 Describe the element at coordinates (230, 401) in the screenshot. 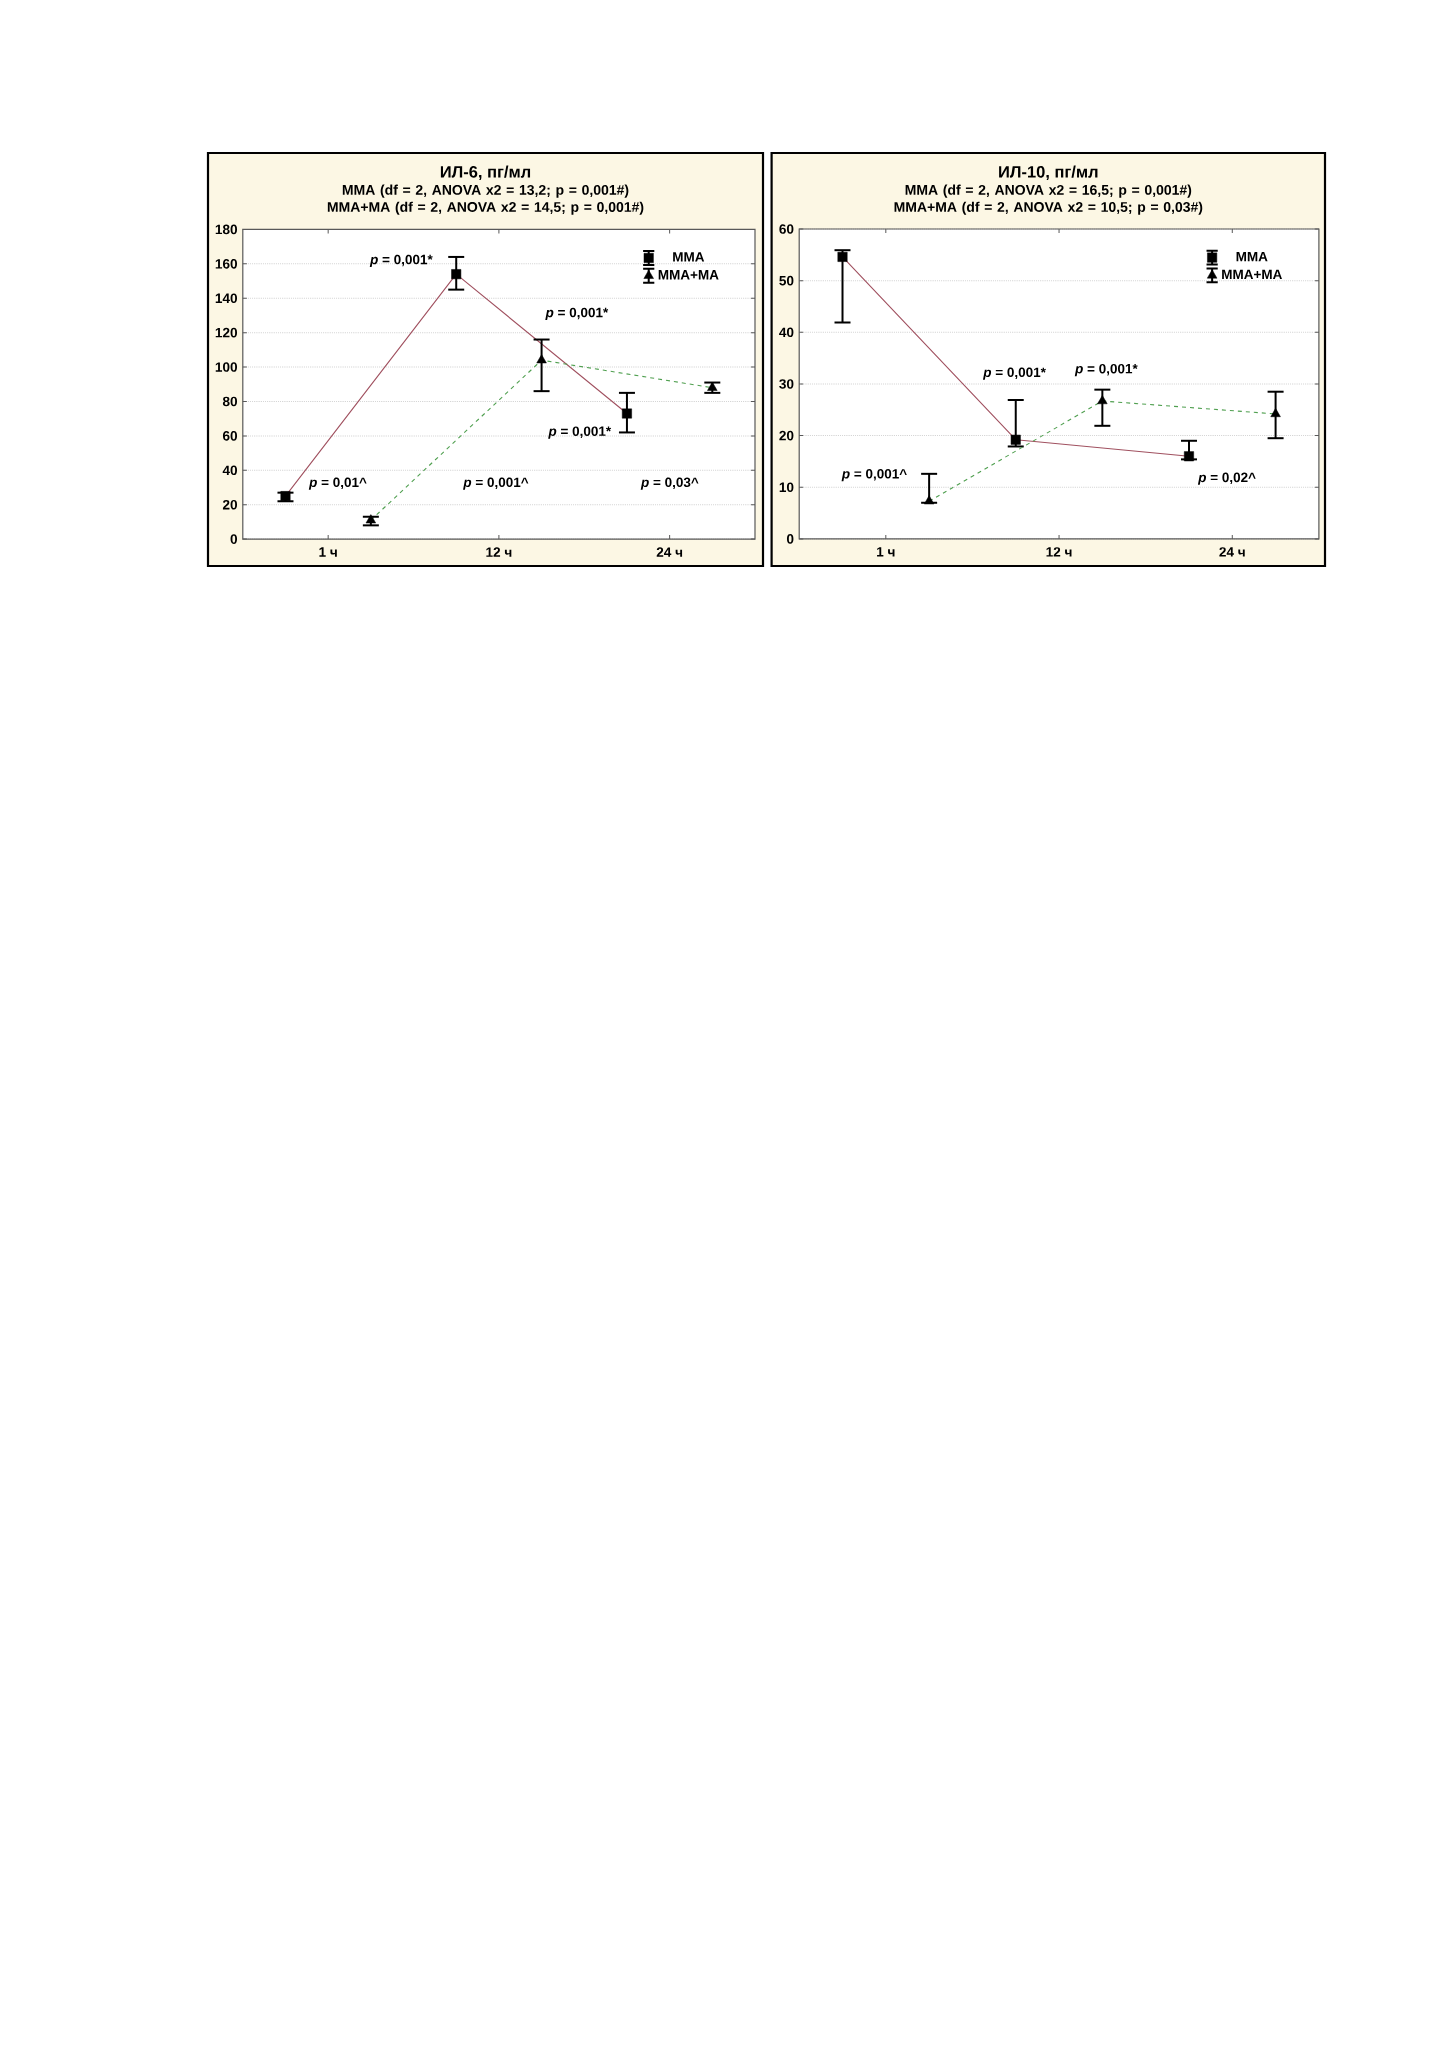

I see `y-tick-label: 80` at that location.